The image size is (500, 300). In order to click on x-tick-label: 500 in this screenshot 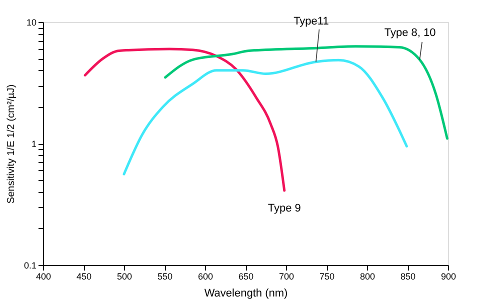, I will do `click(124, 277)`.